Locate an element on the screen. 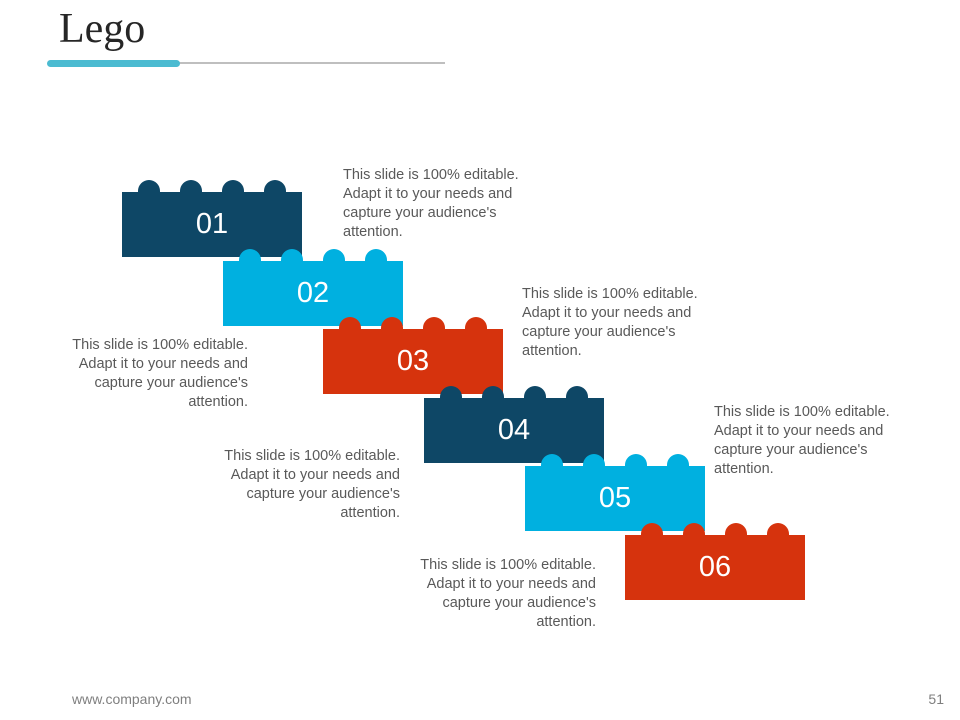 The width and height of the screenshot is (960, 720). lego-brick-04: 04 is located at coordinates (514, 424).